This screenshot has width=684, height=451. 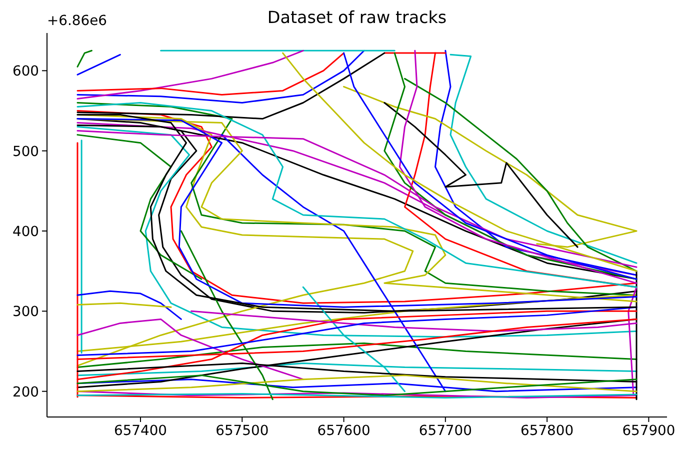 What do you see at coordinates (25, 392) in the screenshot?
I see `y-tick-label: 200` at bounding box center [25, 392].